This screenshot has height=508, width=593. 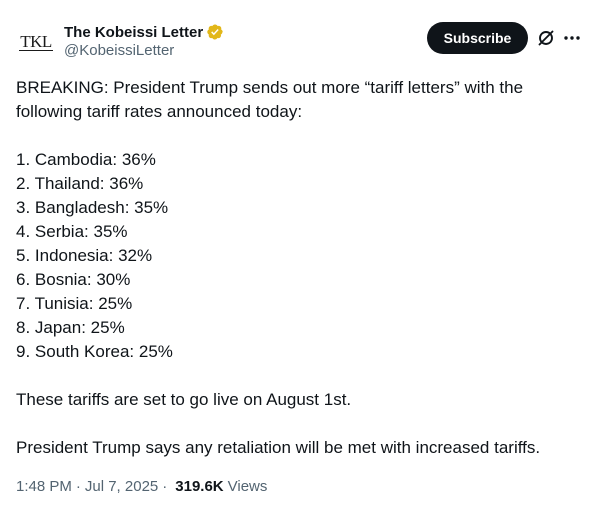 I want to click on tariff-list-item: 5. Indonesia: 32%, so click(x=84, y=255).